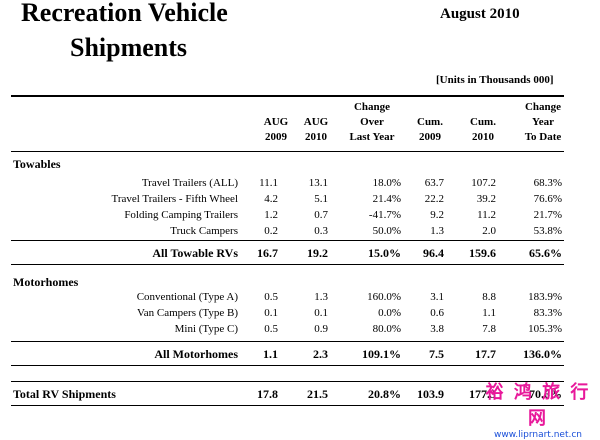 The width and height of the screenshot is (600, 440). Describe the element at coordinates (384, 253) in the screenshot. I see `cell-value: 15.0%` at that location.